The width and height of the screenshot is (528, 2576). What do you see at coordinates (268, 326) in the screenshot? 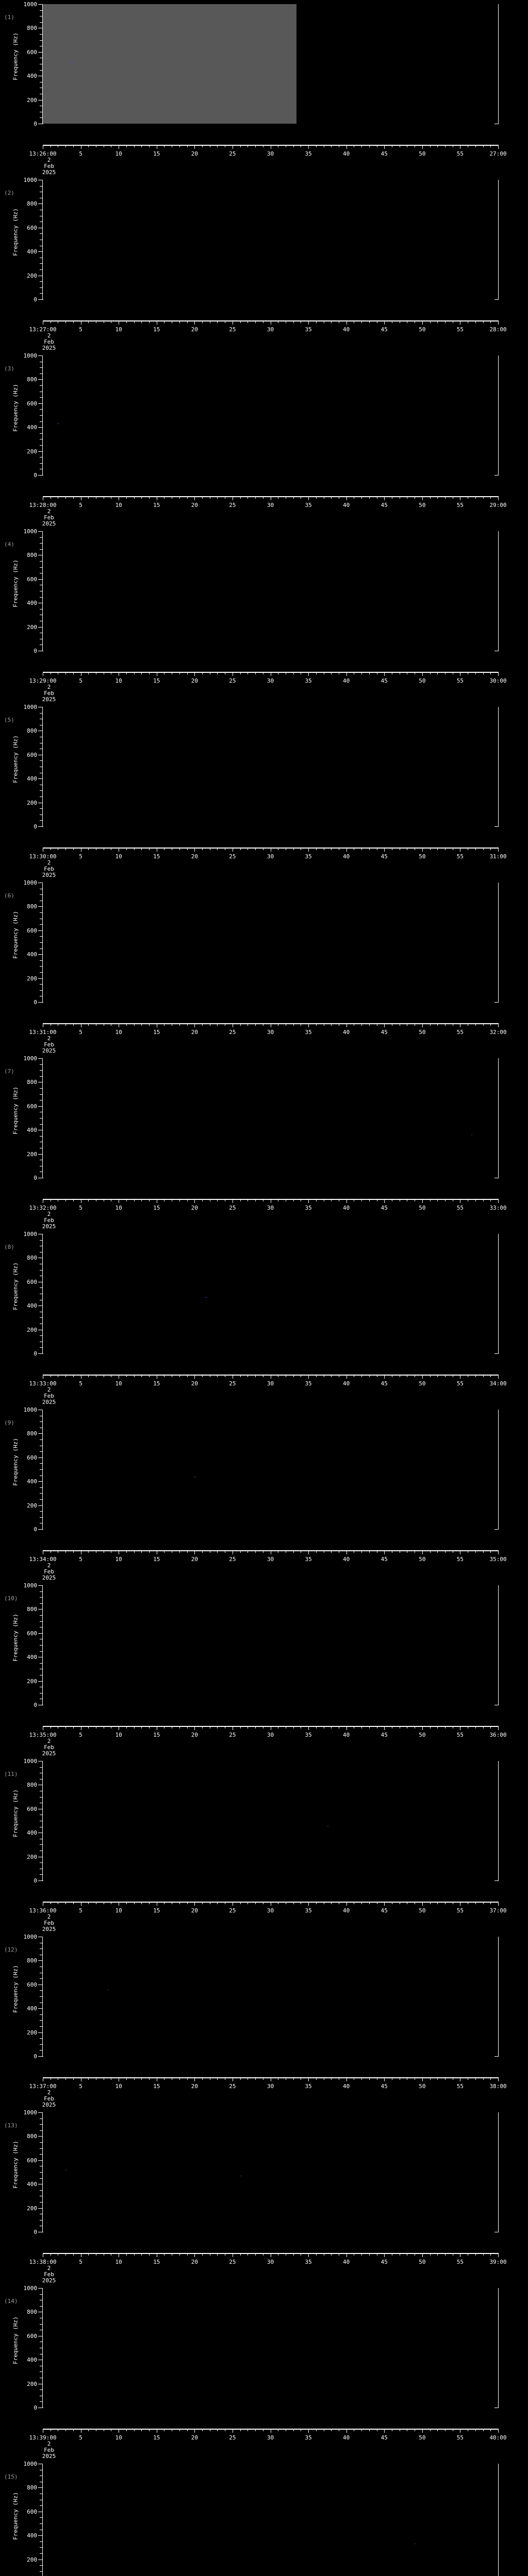
I see `x-axis: 13:27:00 5 10 15 20 25 30 35 40 45 50 55 28:00` at bounding box center [268, 326].